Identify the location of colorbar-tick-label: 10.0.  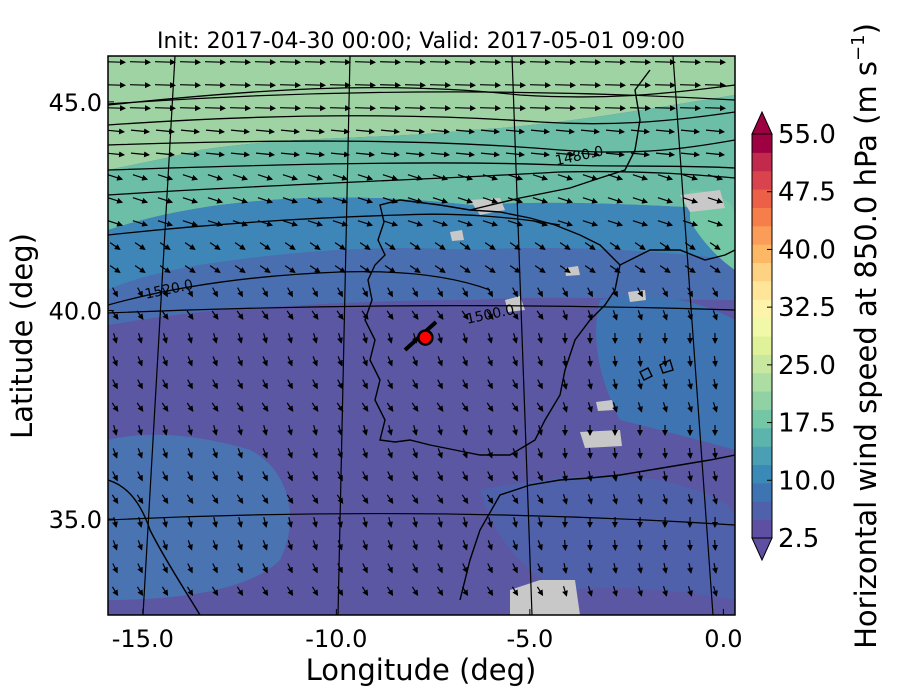
(807, 481).